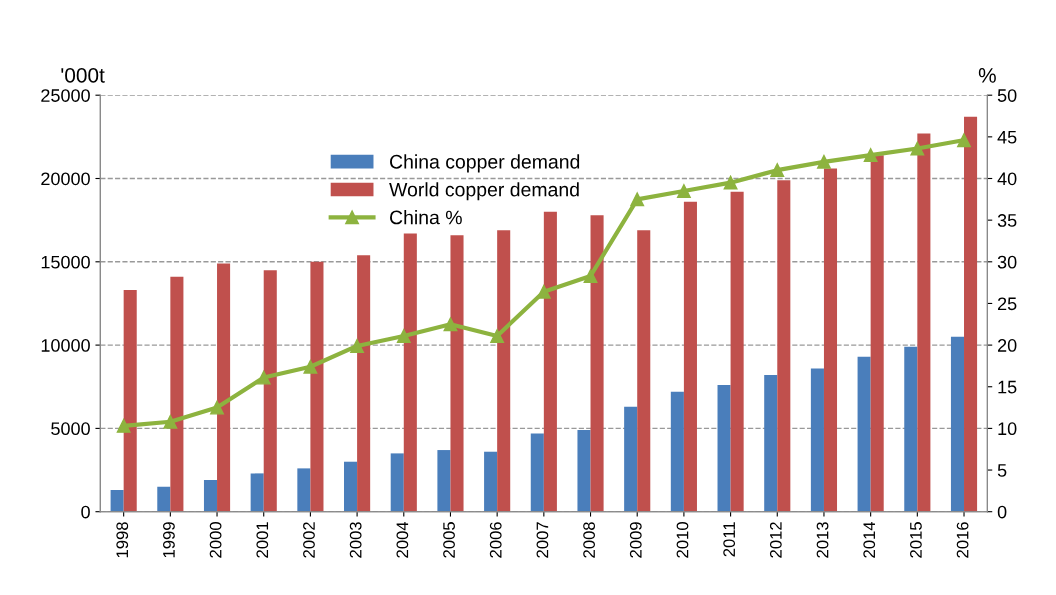 The image size is (1056, 595). What do you see at coordinates (962, 540) in the screenshot?
I see `x-tick-label: 2016` at bounding box center [962, 540].